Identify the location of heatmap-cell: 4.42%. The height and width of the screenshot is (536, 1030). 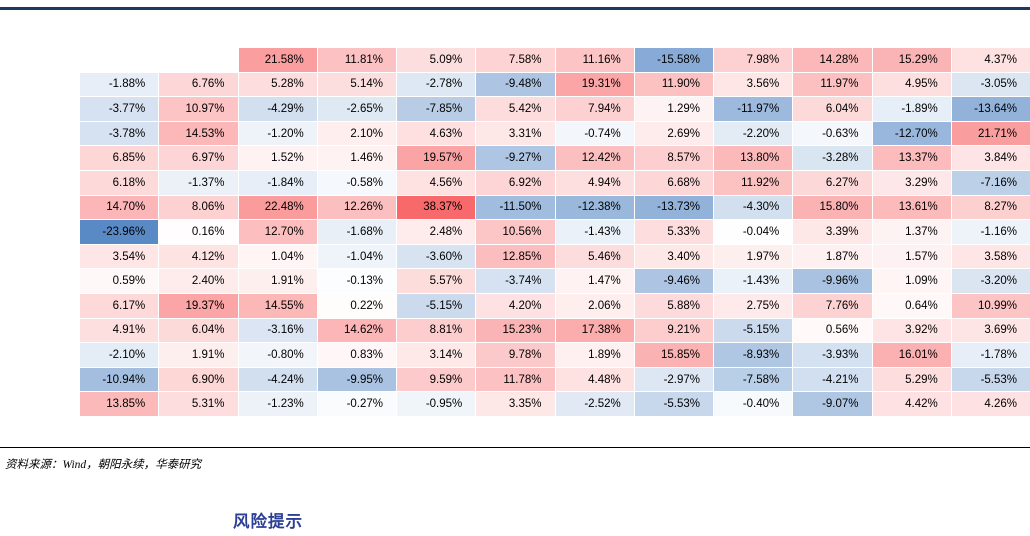
(911, 404).